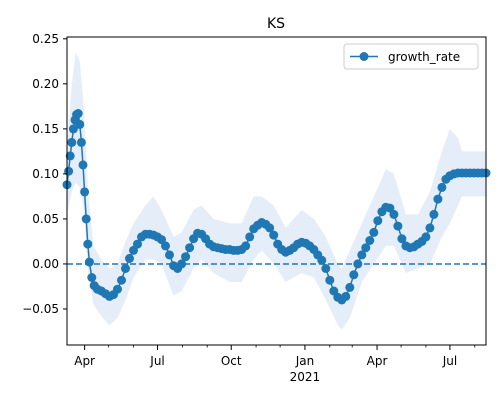  Describe the element at coordinates (45, 84) in the screenshot. I see `y-tick-label: 0.20` at that location.